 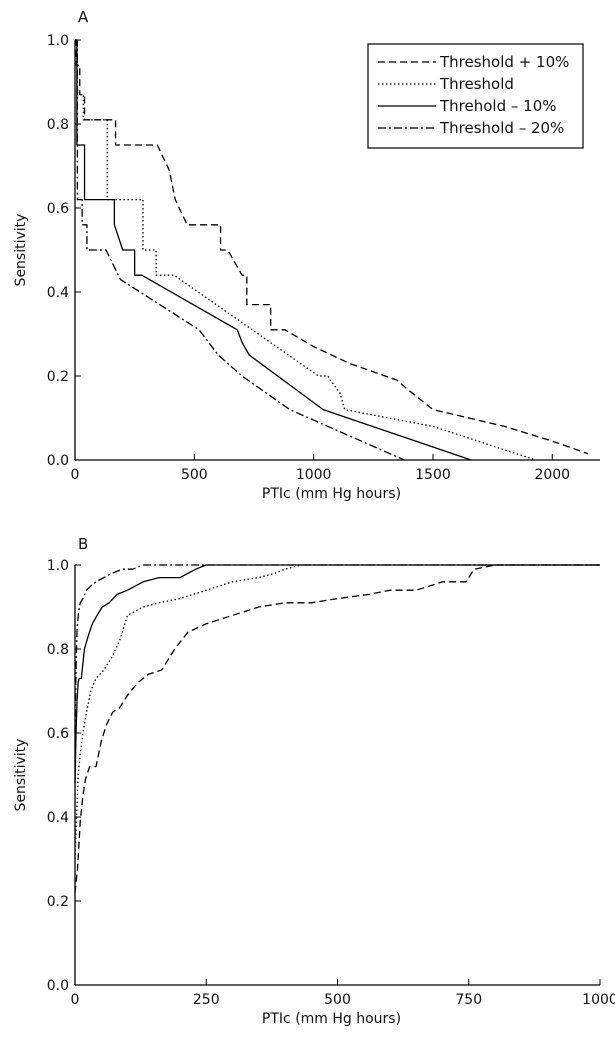 I want to click on panel-b-y-tick-label: 0.8, so click(x=58, y=650).